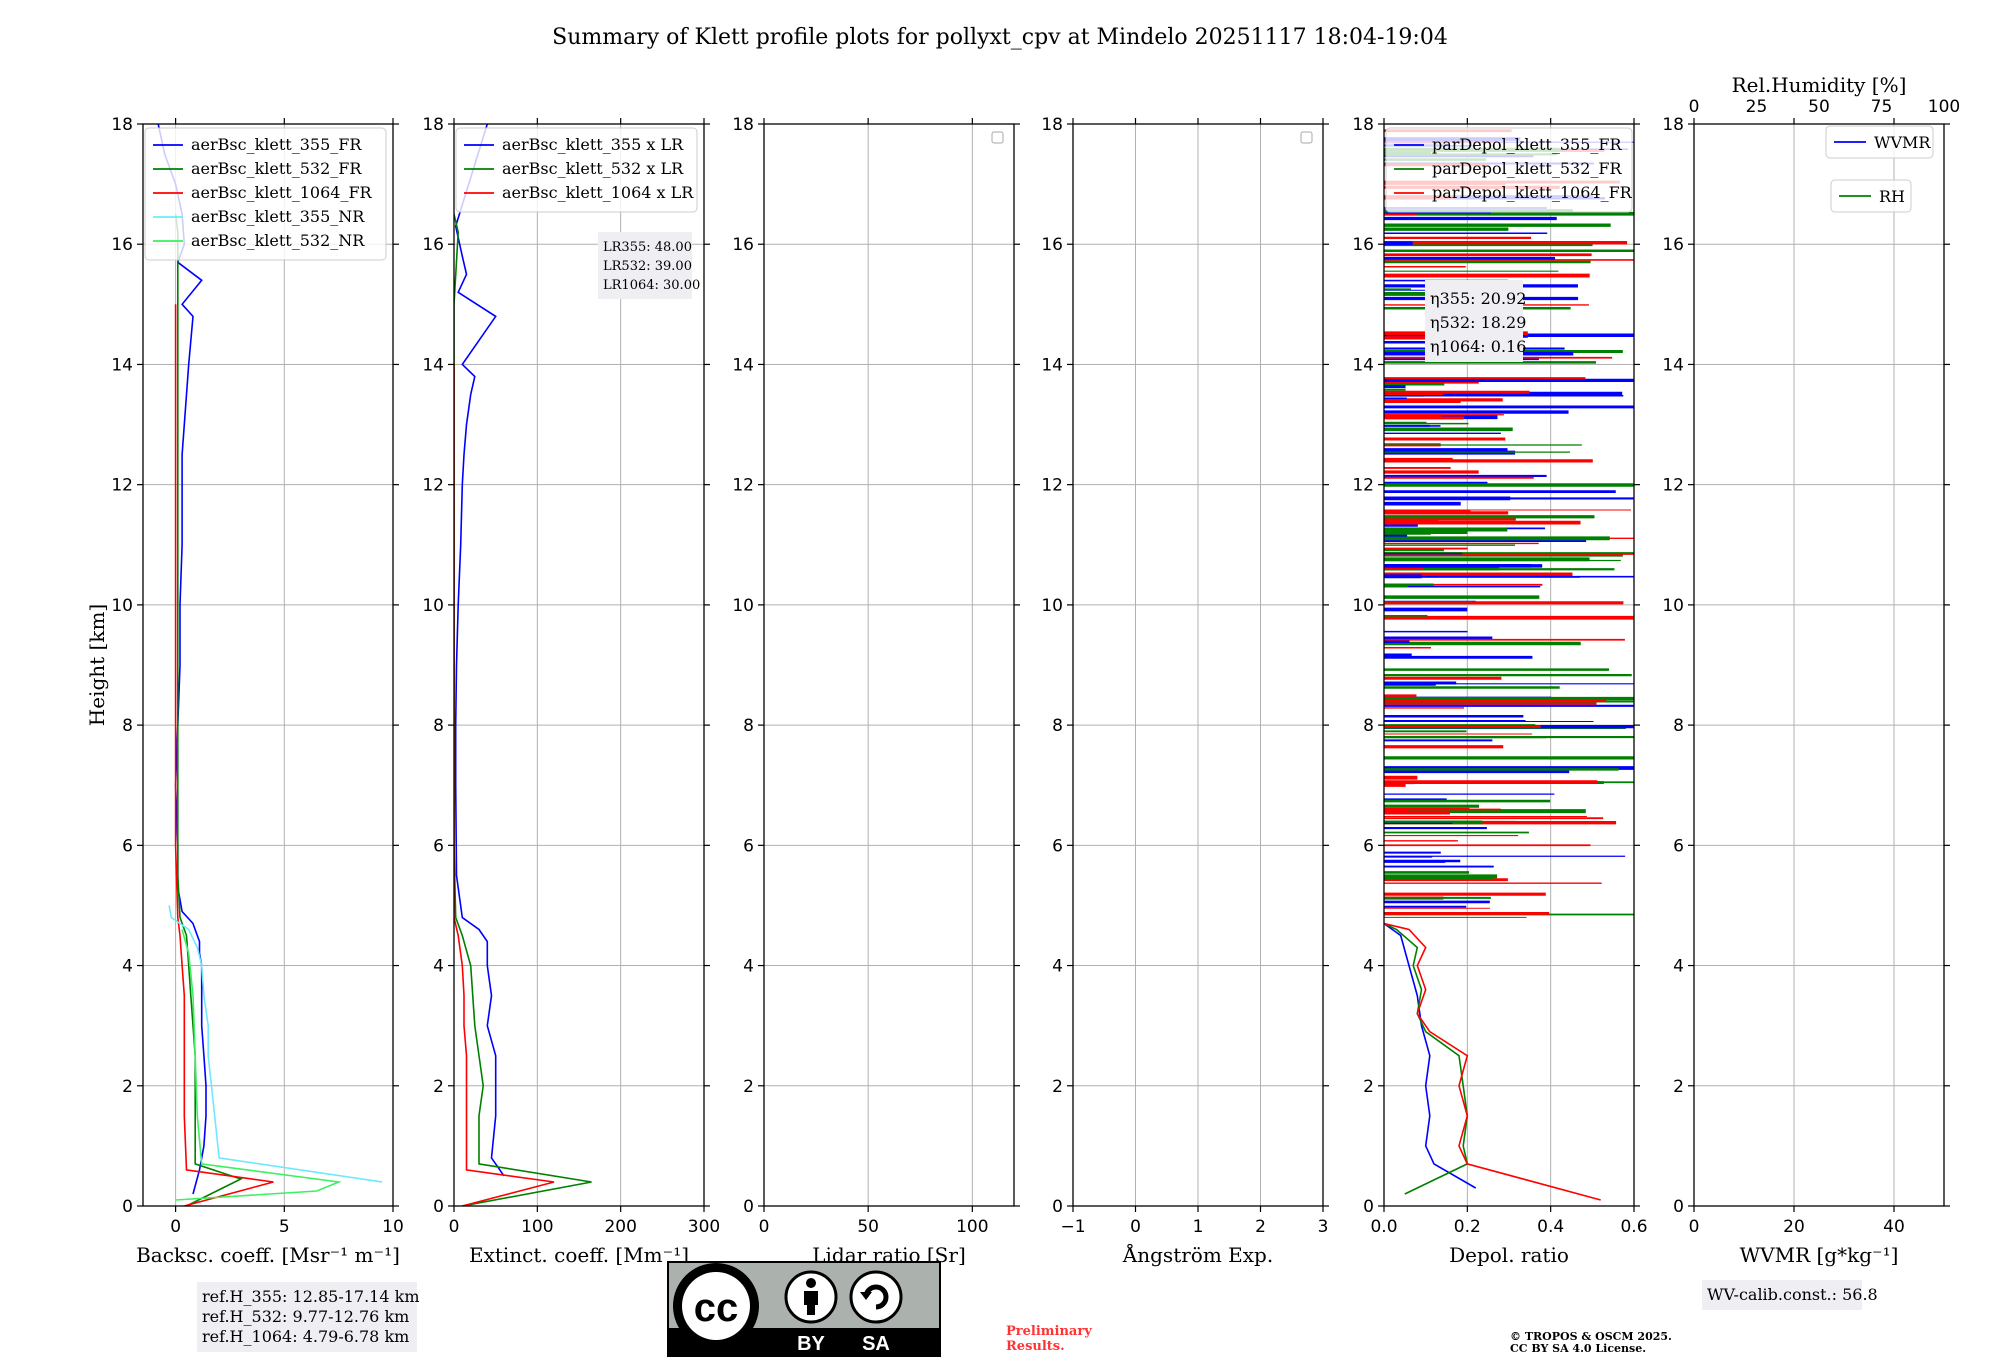 The width and height of the screenshot is (2000, 1360). I want to click on x-tick-label: 0.4, so click(1550, 1227).